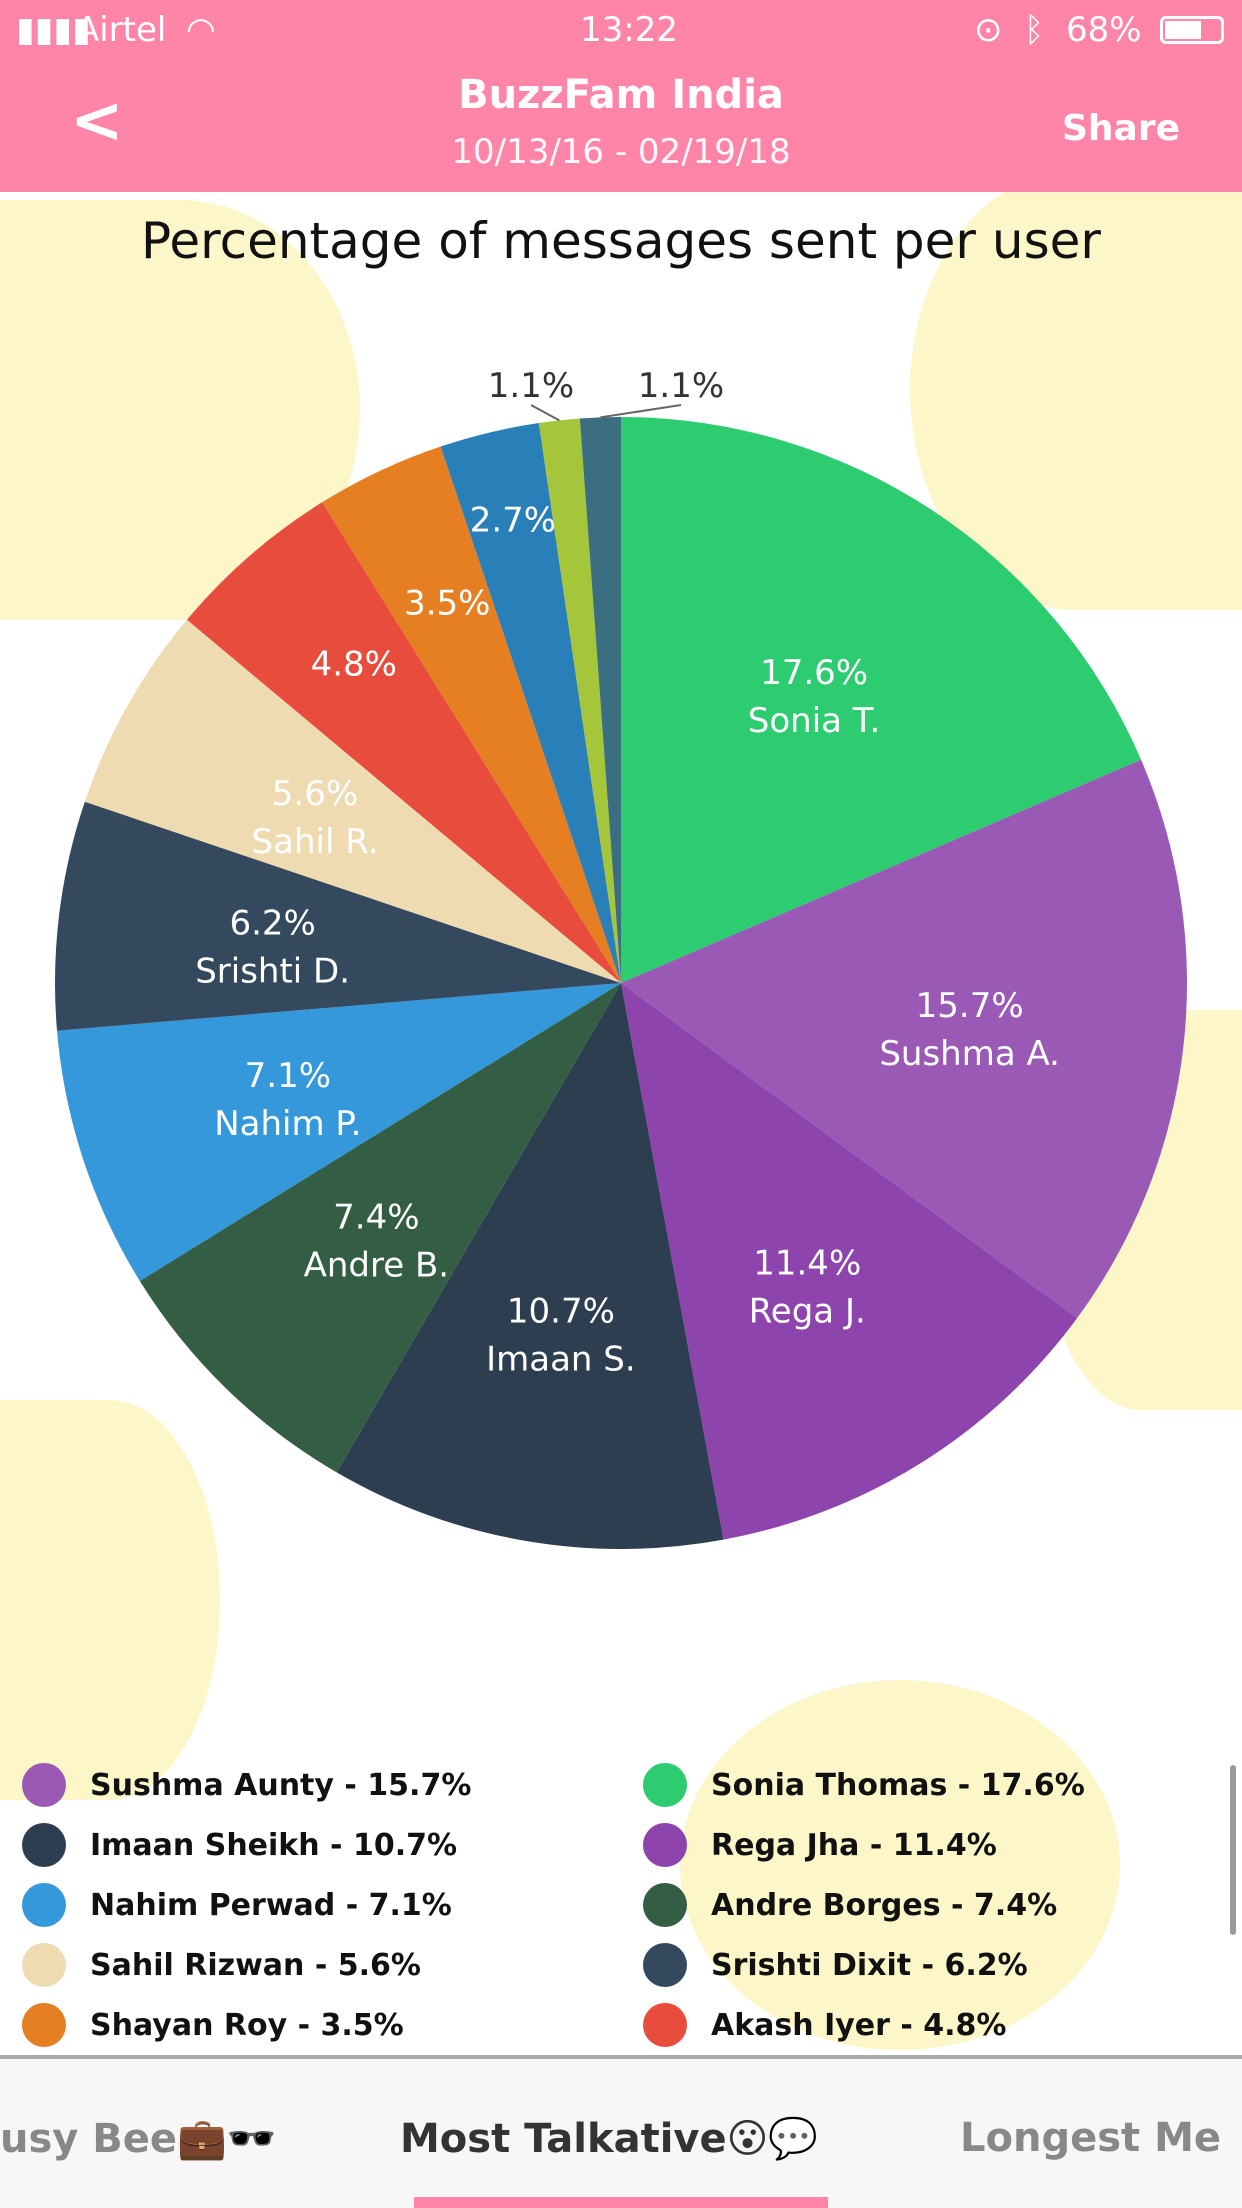  I want to click on legend-label: Nahim Perwad - 7.1%, so click(271, 1905).